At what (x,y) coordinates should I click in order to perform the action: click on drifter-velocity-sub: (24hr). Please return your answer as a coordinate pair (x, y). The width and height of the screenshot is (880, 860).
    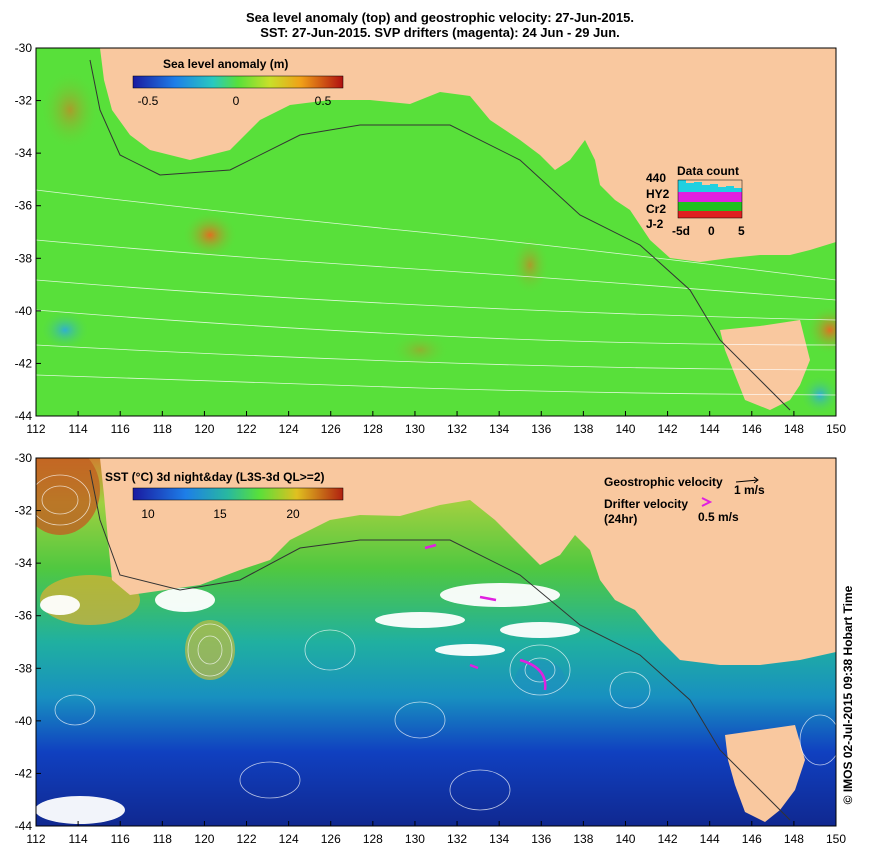
    Looking at the image, I should click on (620, 519).